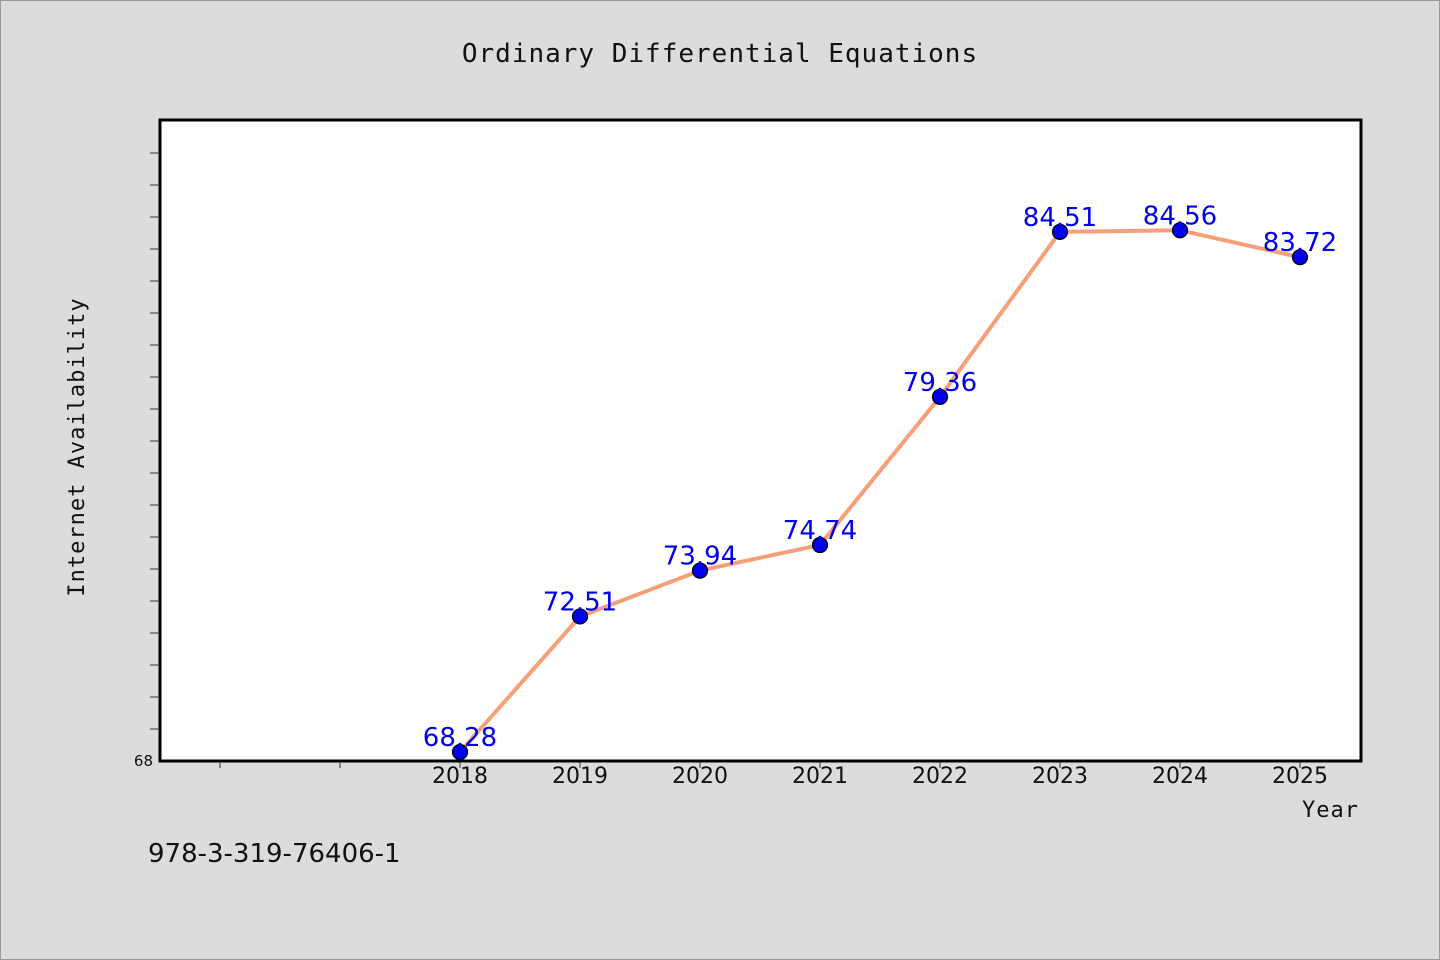  What do you see at coordinates (1300, 776) in the screenshot?
I see `x-tick-label: 2025` at bounding box center [1300, 776].